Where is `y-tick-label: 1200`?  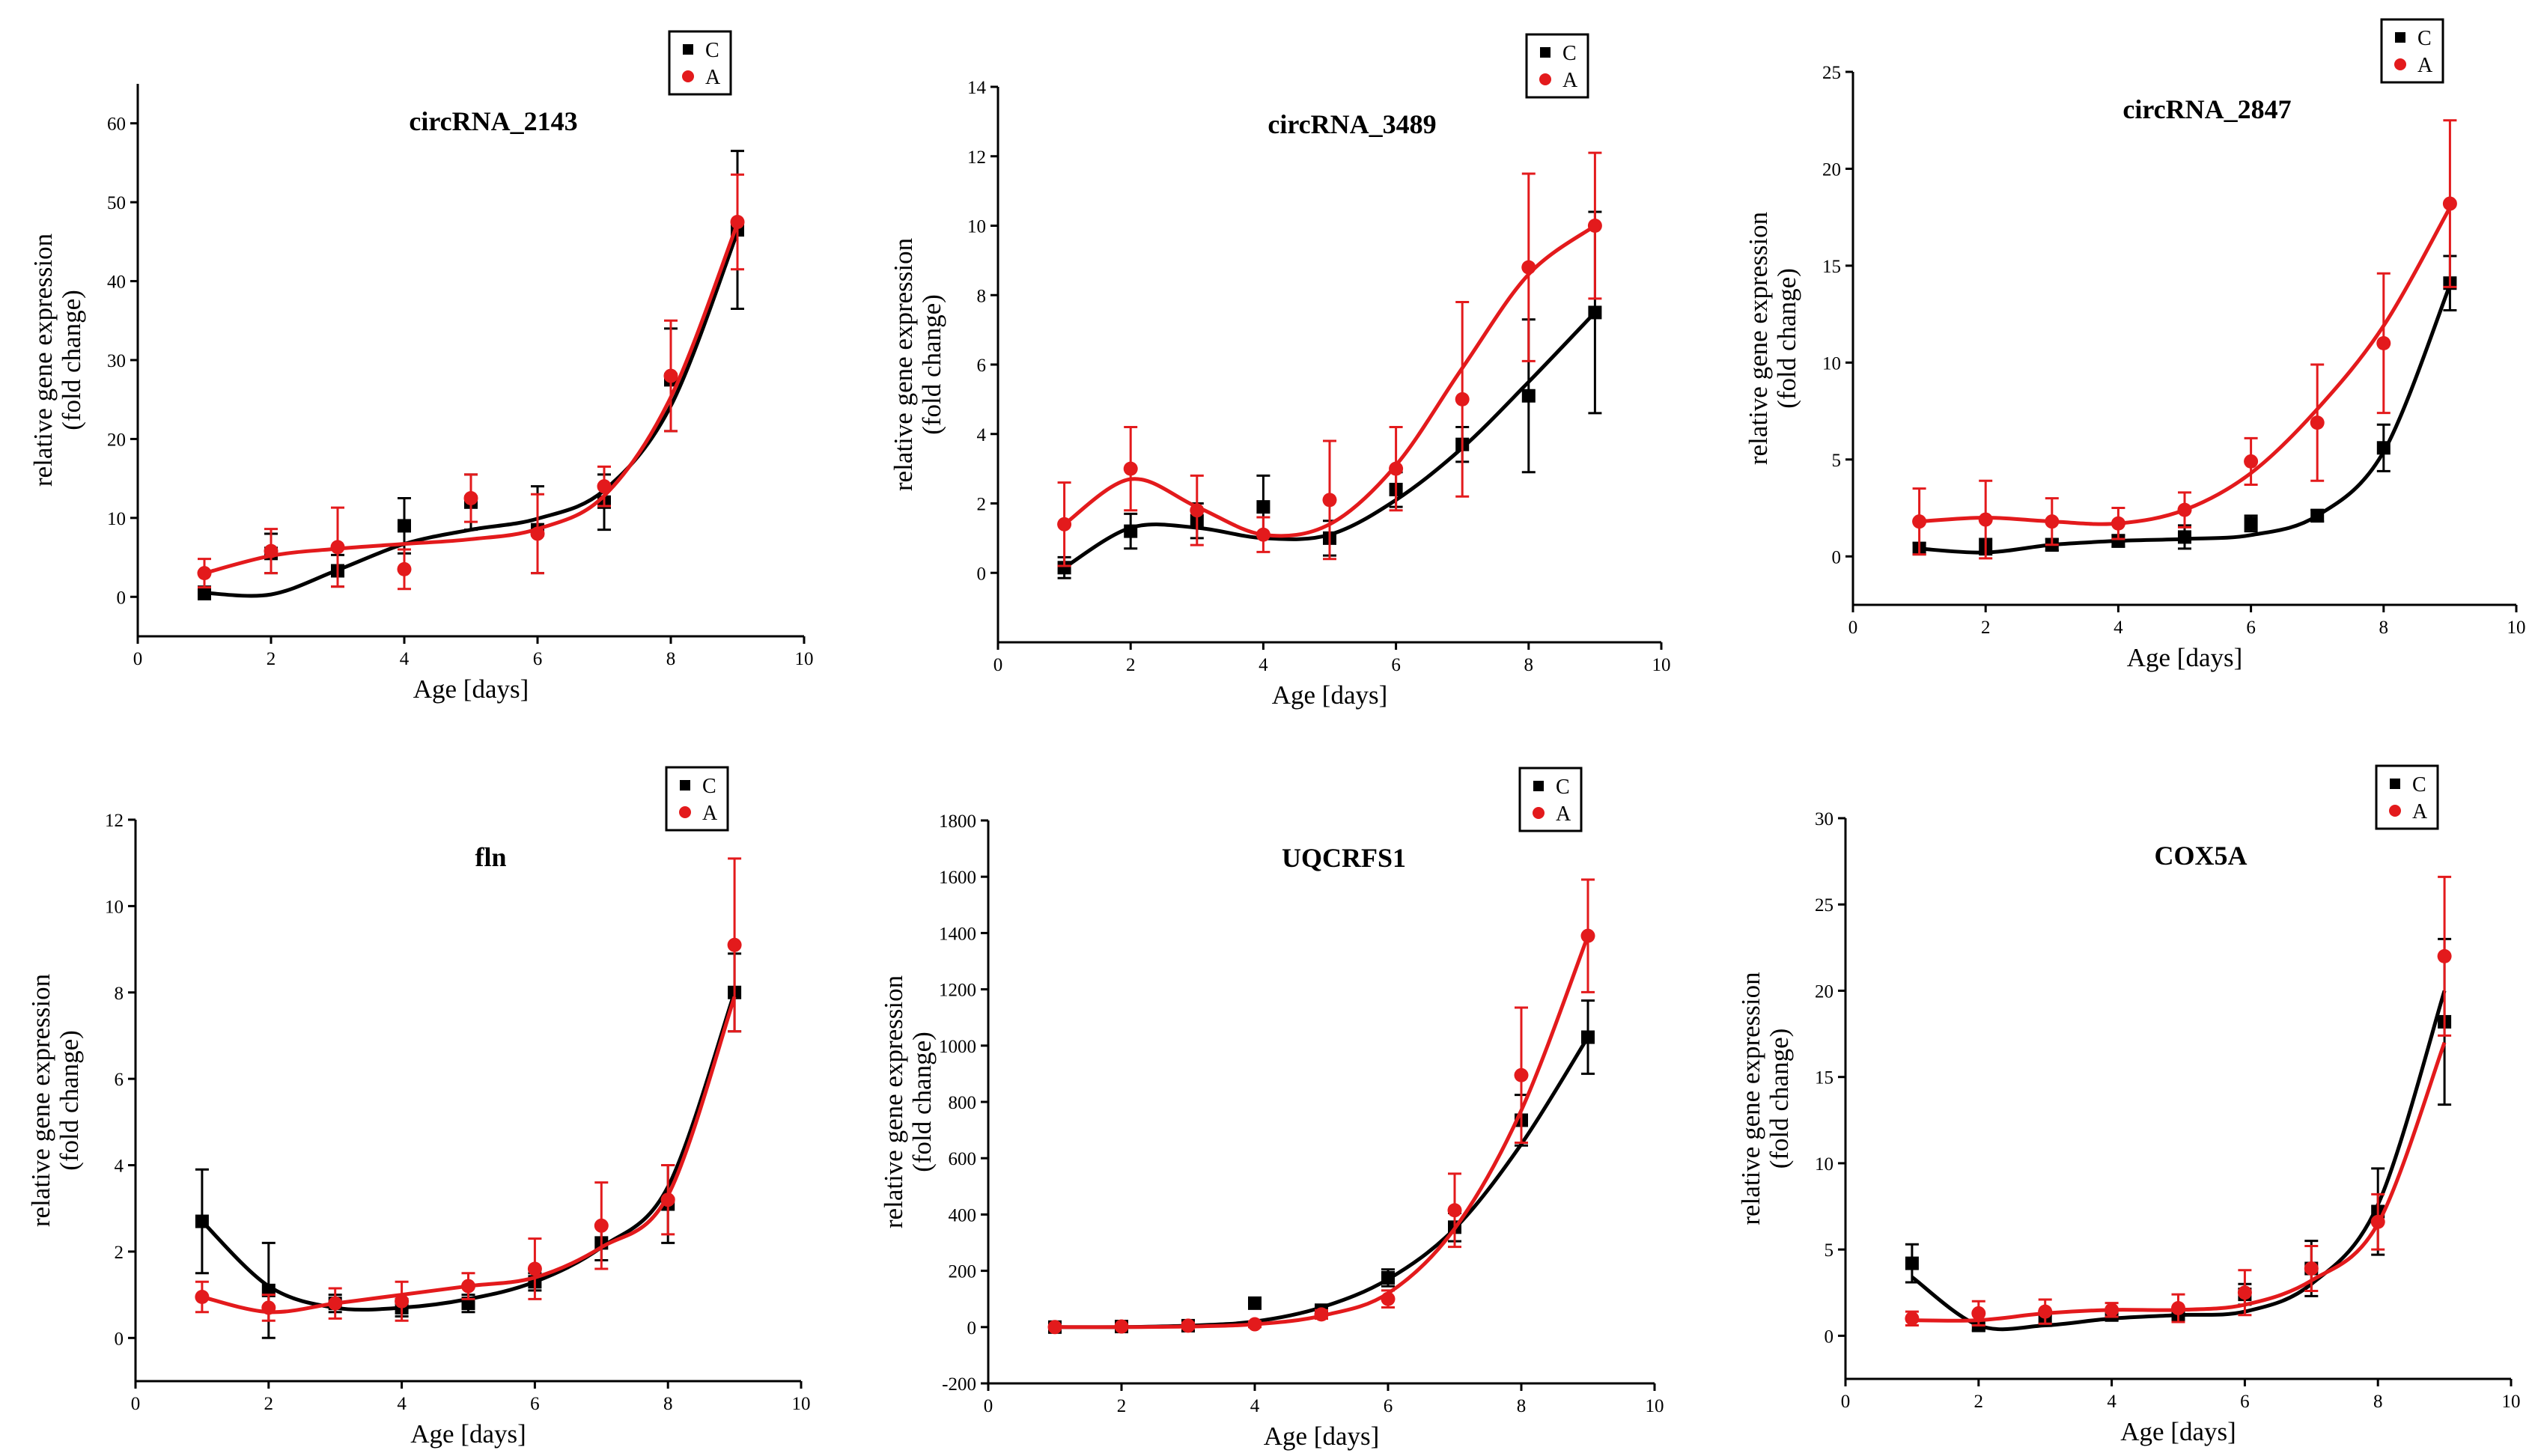 y-tick-label: 1200 is located at coordinates (958, 991).